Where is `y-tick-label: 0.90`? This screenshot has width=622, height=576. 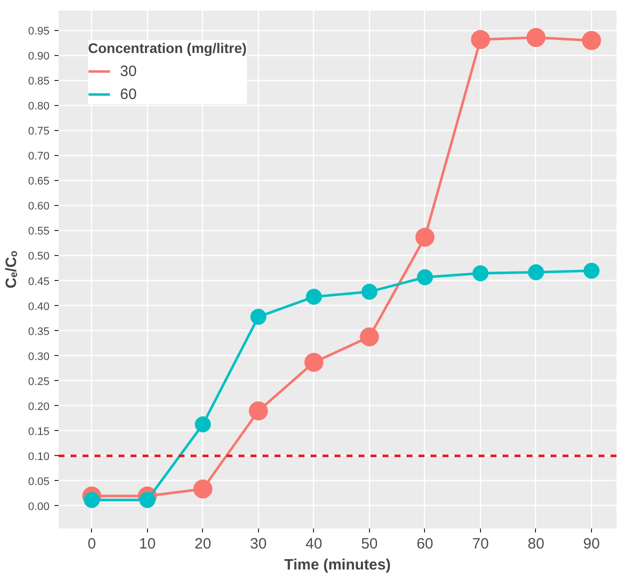
y-tick-label: 0.90 is located at coordinates (39, 56).